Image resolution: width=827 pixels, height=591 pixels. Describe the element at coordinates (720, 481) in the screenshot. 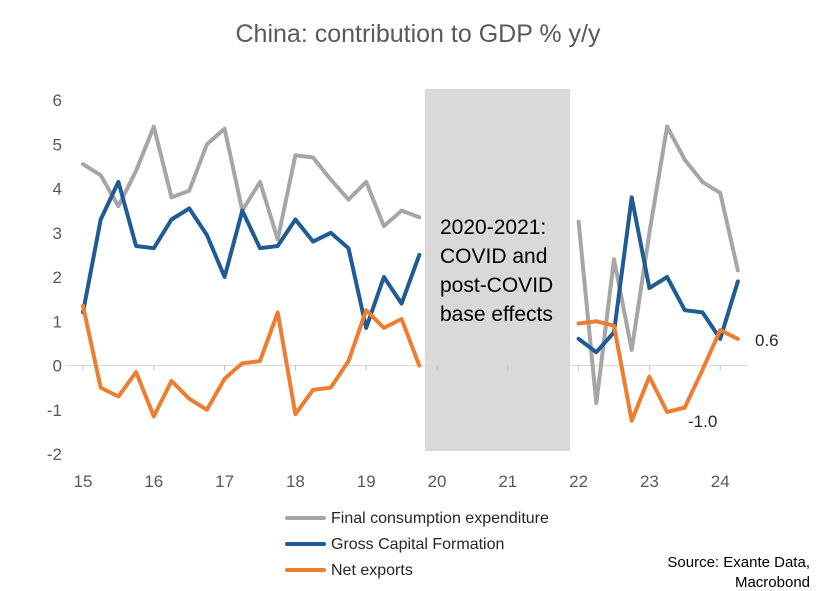

I see `x-tick-label: 24` at that location.